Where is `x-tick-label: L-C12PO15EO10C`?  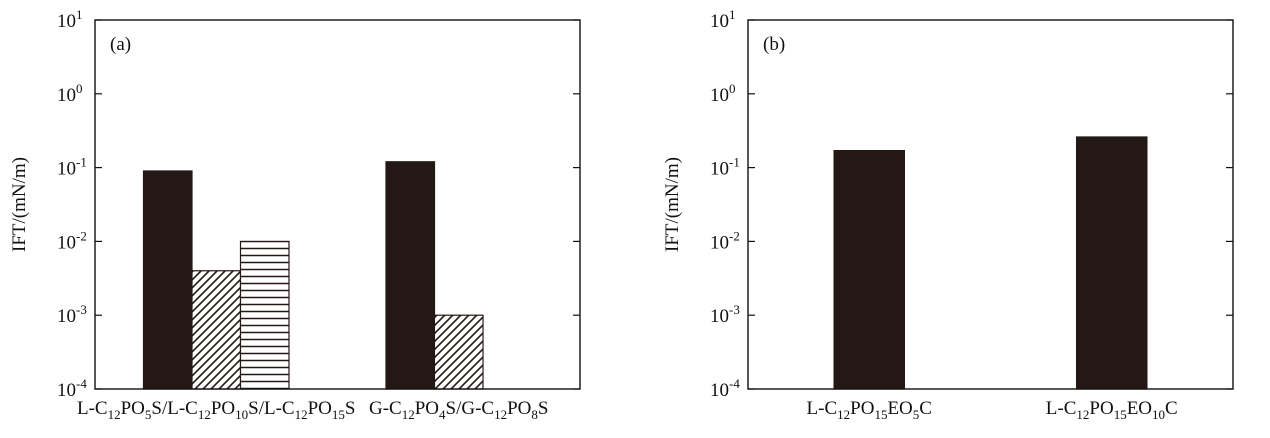
x-tick-label: L-C12PO15EO10C is located at coordinates (1112, 410).